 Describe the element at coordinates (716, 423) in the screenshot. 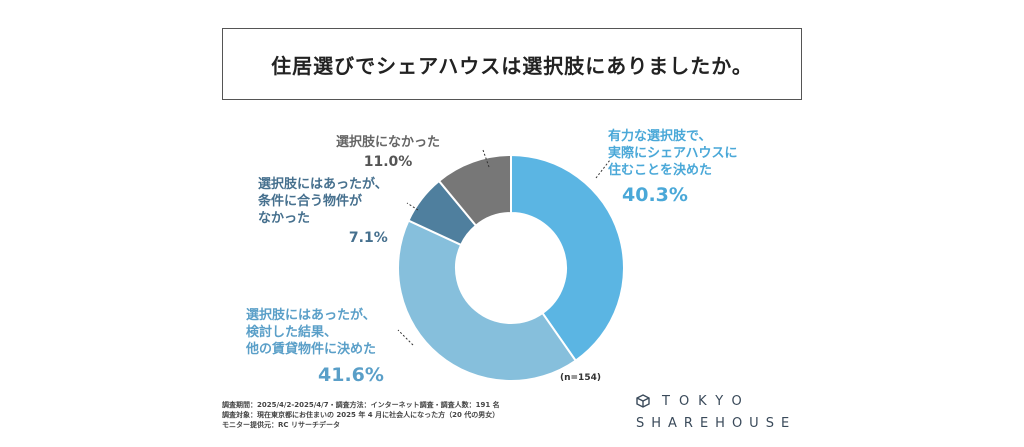

I see `logo-text-sharehouse: SHAREHOUSE` at that location.